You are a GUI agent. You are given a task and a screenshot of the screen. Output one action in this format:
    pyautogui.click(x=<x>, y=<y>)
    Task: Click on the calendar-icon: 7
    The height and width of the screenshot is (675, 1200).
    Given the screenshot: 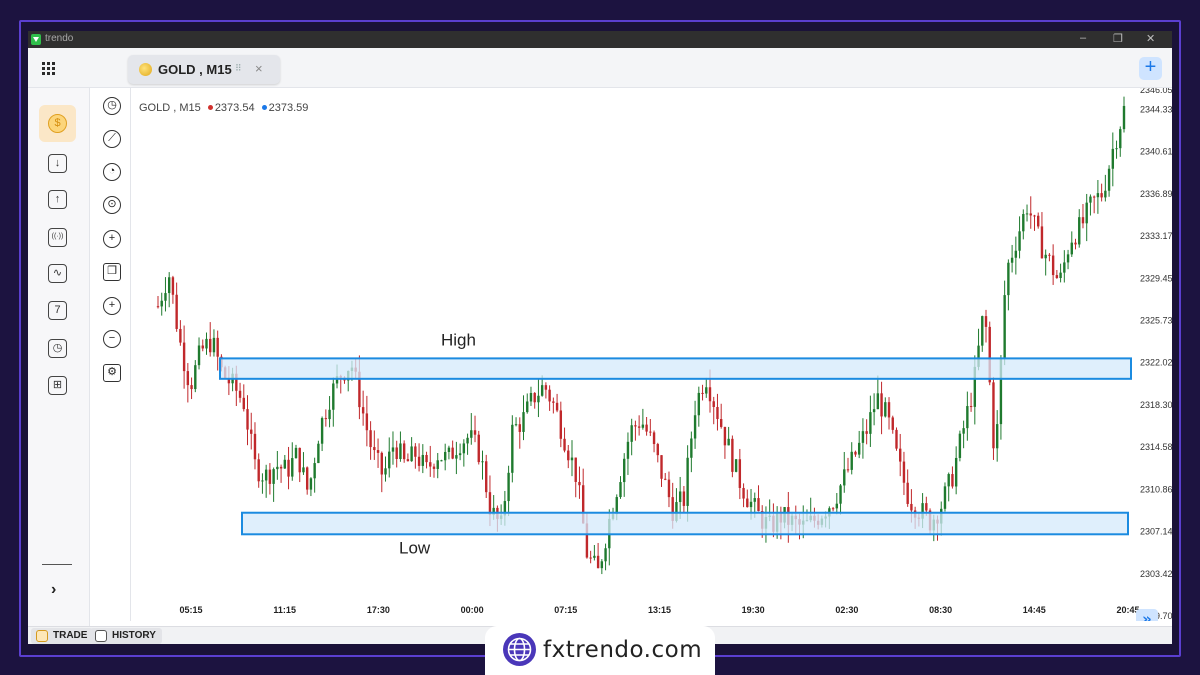 What is the action you would take?
    pyautogui.click(x=57, y=310)
    